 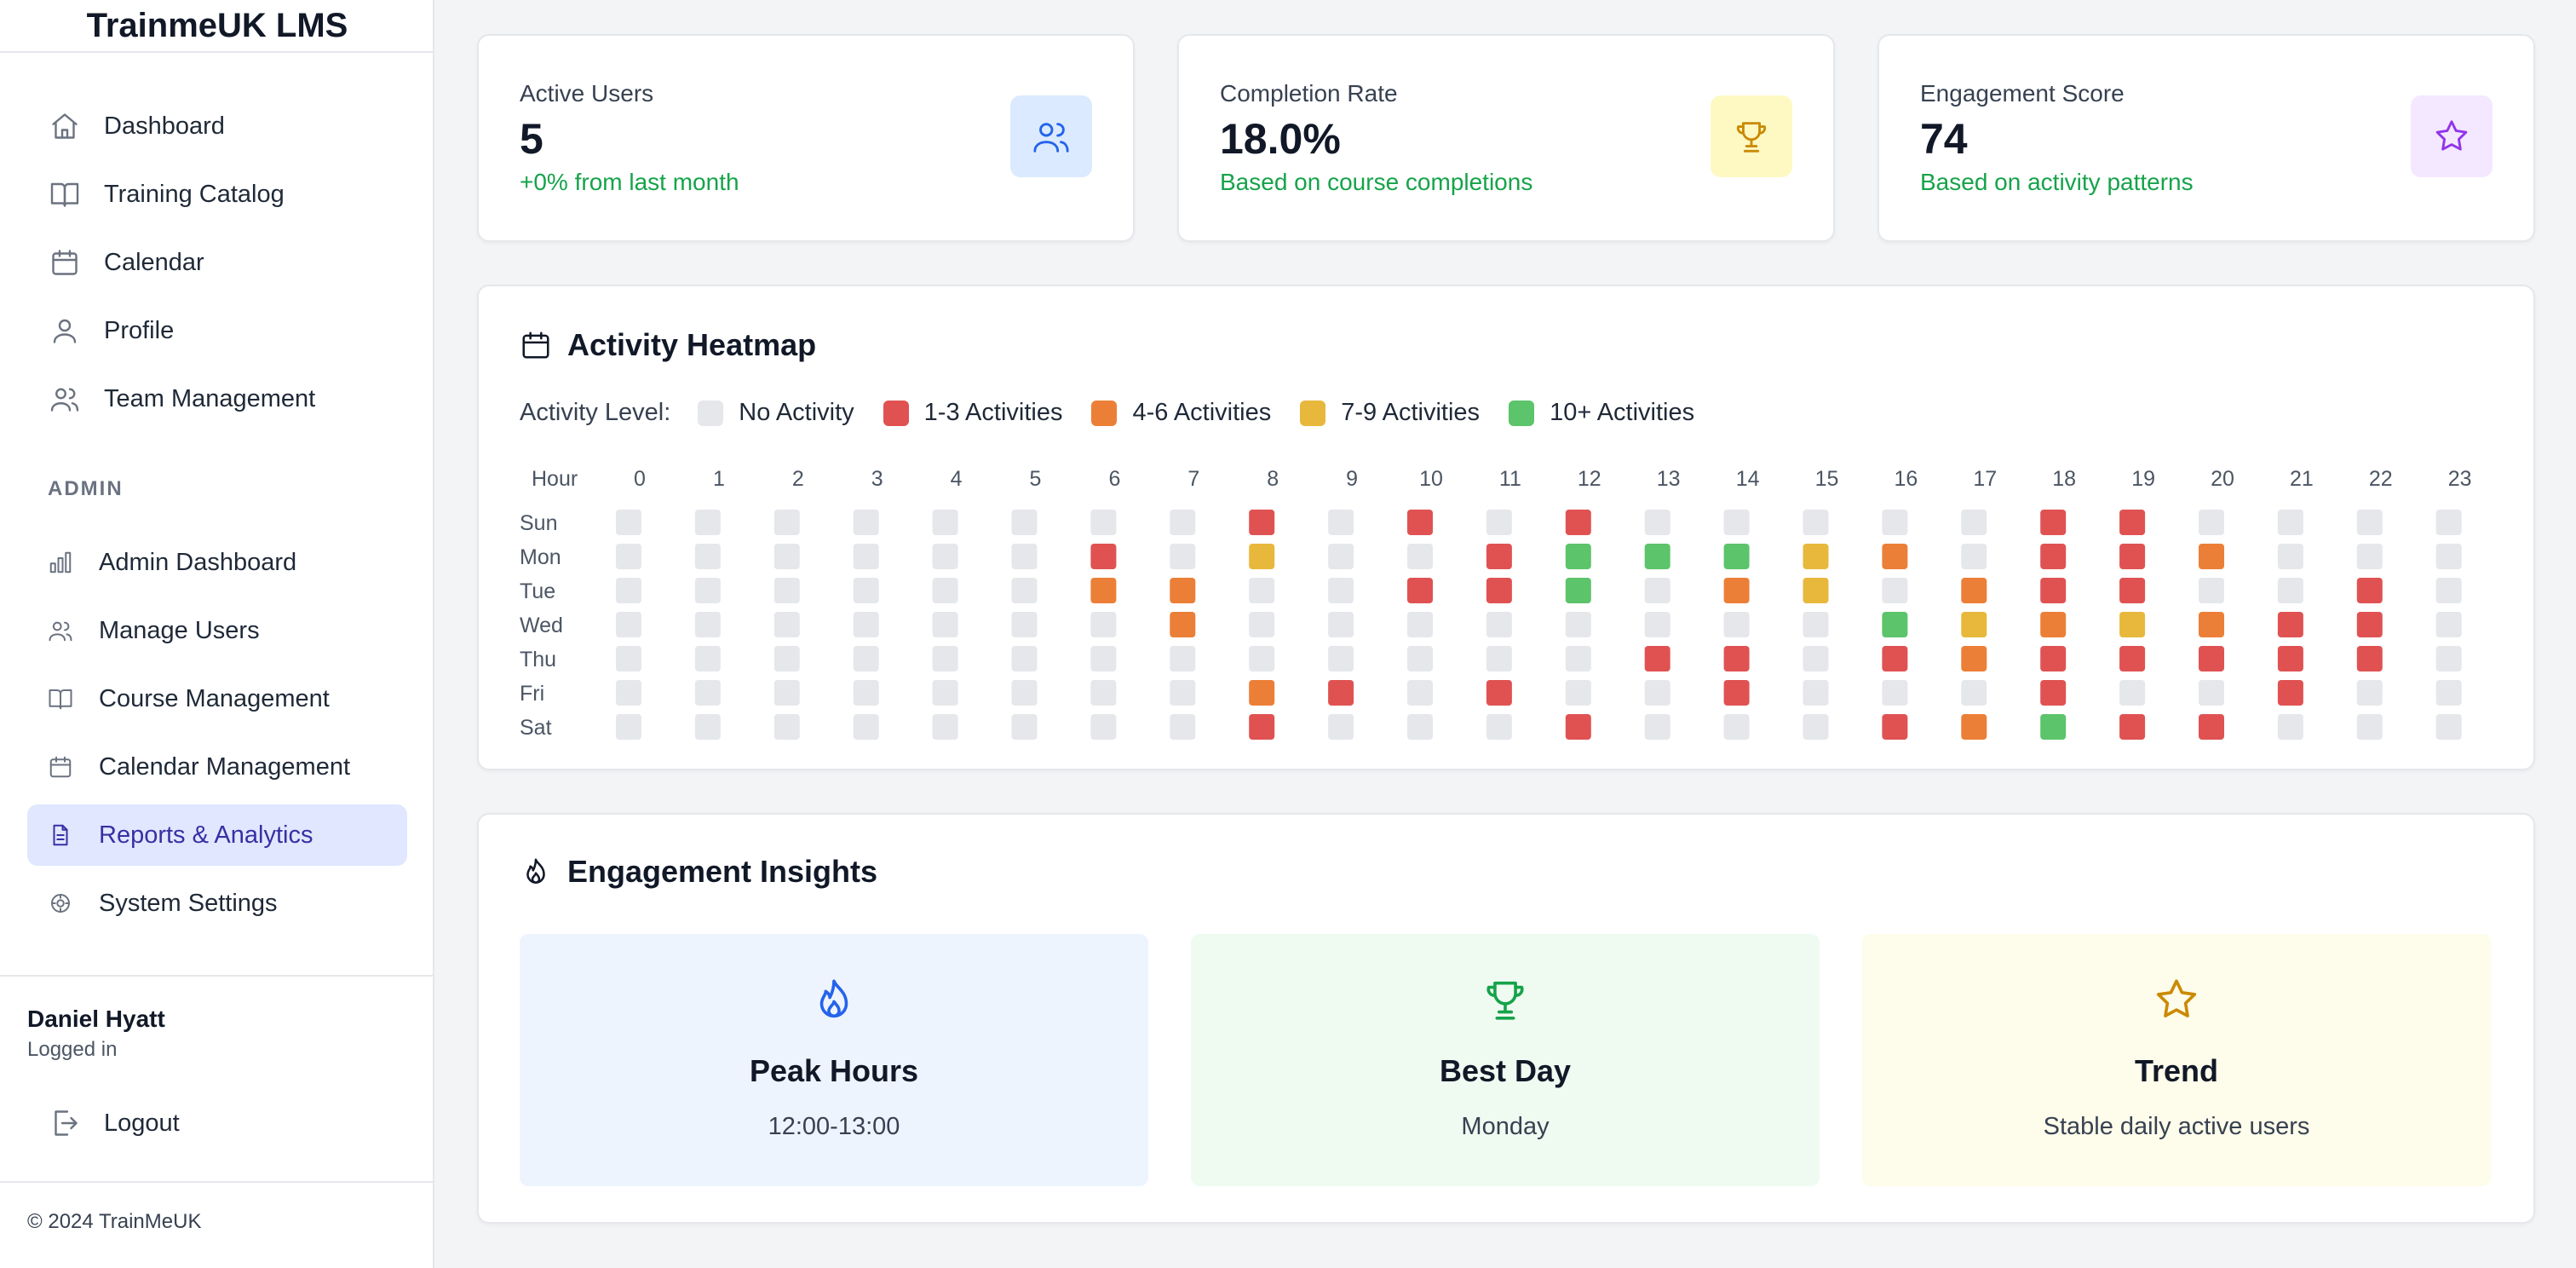 What do you see at coordinates (1431, 479) in the screenshot?
I see `hour-label: 10` at bounding box center [1431, 479].